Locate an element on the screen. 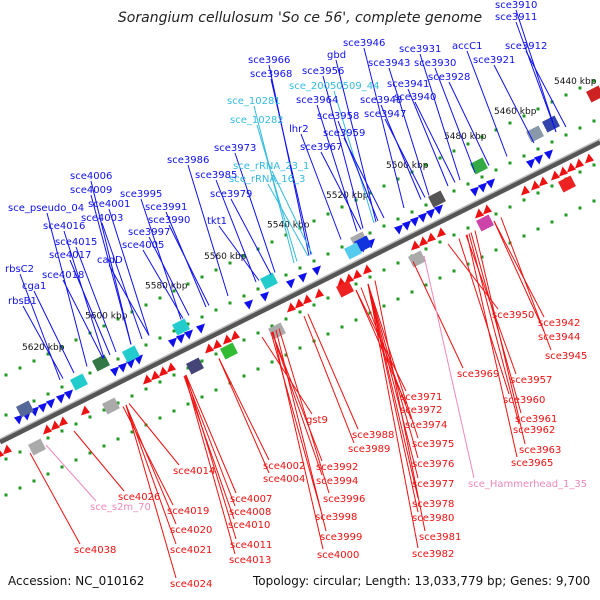 This screenshot has width=600, height=600. position-label: 5560 kbp is located at coordinates (225, 257).